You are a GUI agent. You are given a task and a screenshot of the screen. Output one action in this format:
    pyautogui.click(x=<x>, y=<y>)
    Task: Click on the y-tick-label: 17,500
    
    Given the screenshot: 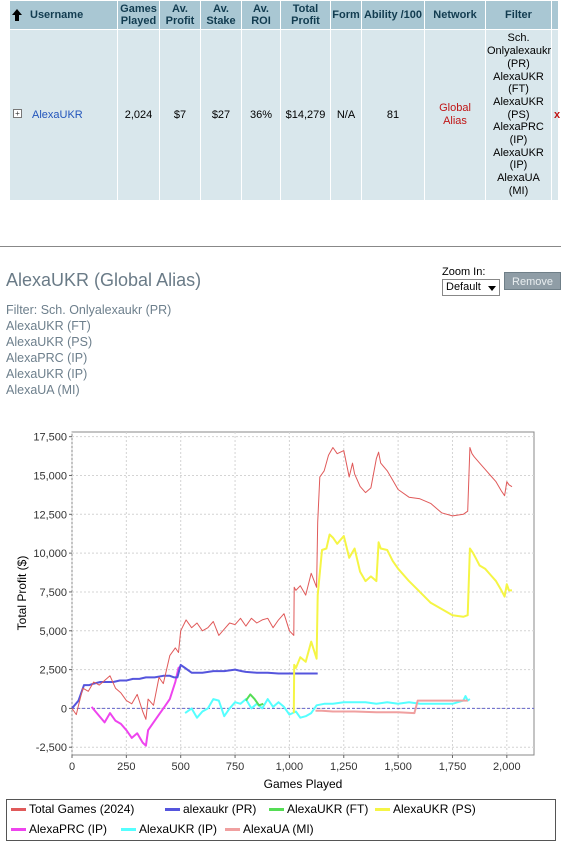 What is the action you would take?
    pyautogui.click(x=50, y=438)
    